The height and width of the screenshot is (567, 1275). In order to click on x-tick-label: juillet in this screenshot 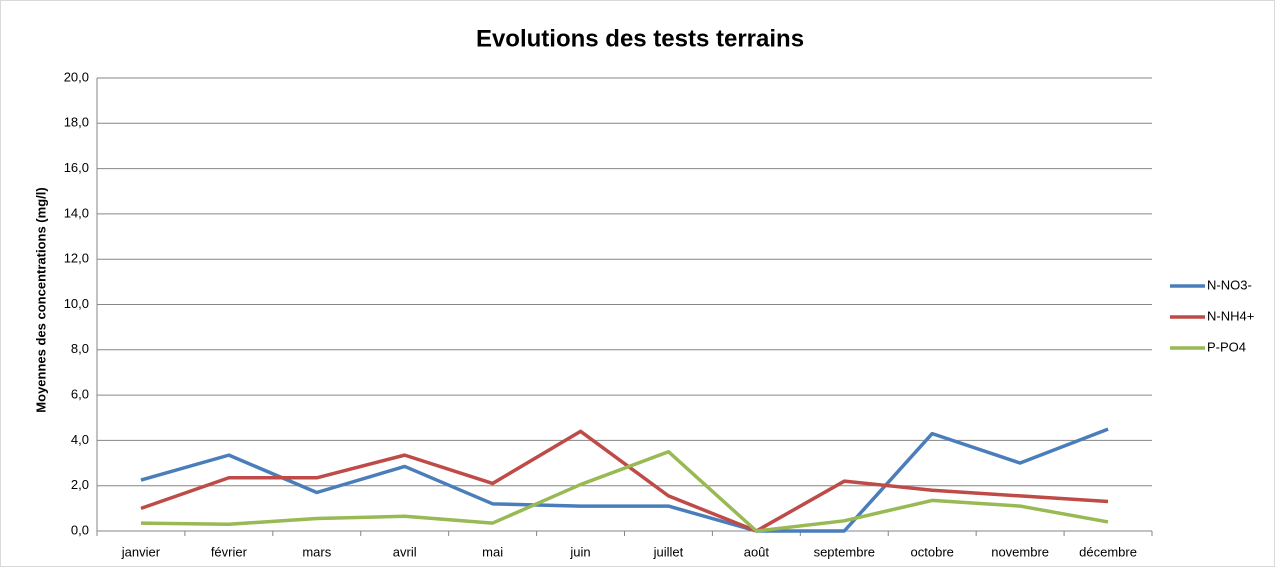, I will do `click(668, 551)`.